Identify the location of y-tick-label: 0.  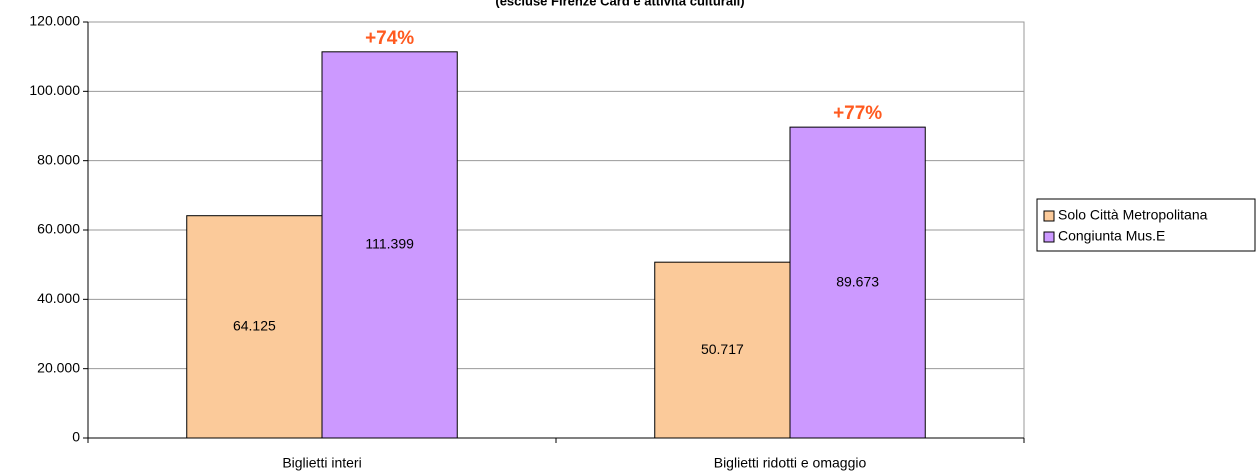
(76, 437).